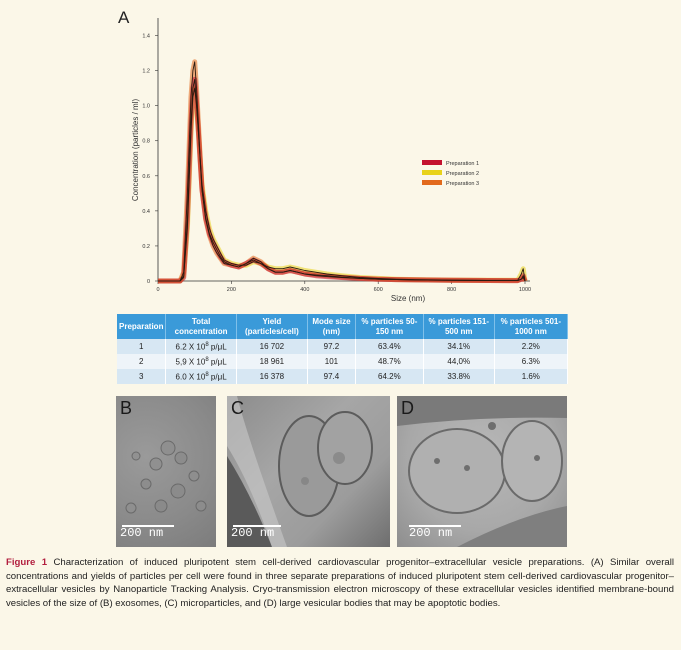  Describe the element at coordinates (462, 174) in the screenshot. I see `legend-label: Preparation 2` at that location.